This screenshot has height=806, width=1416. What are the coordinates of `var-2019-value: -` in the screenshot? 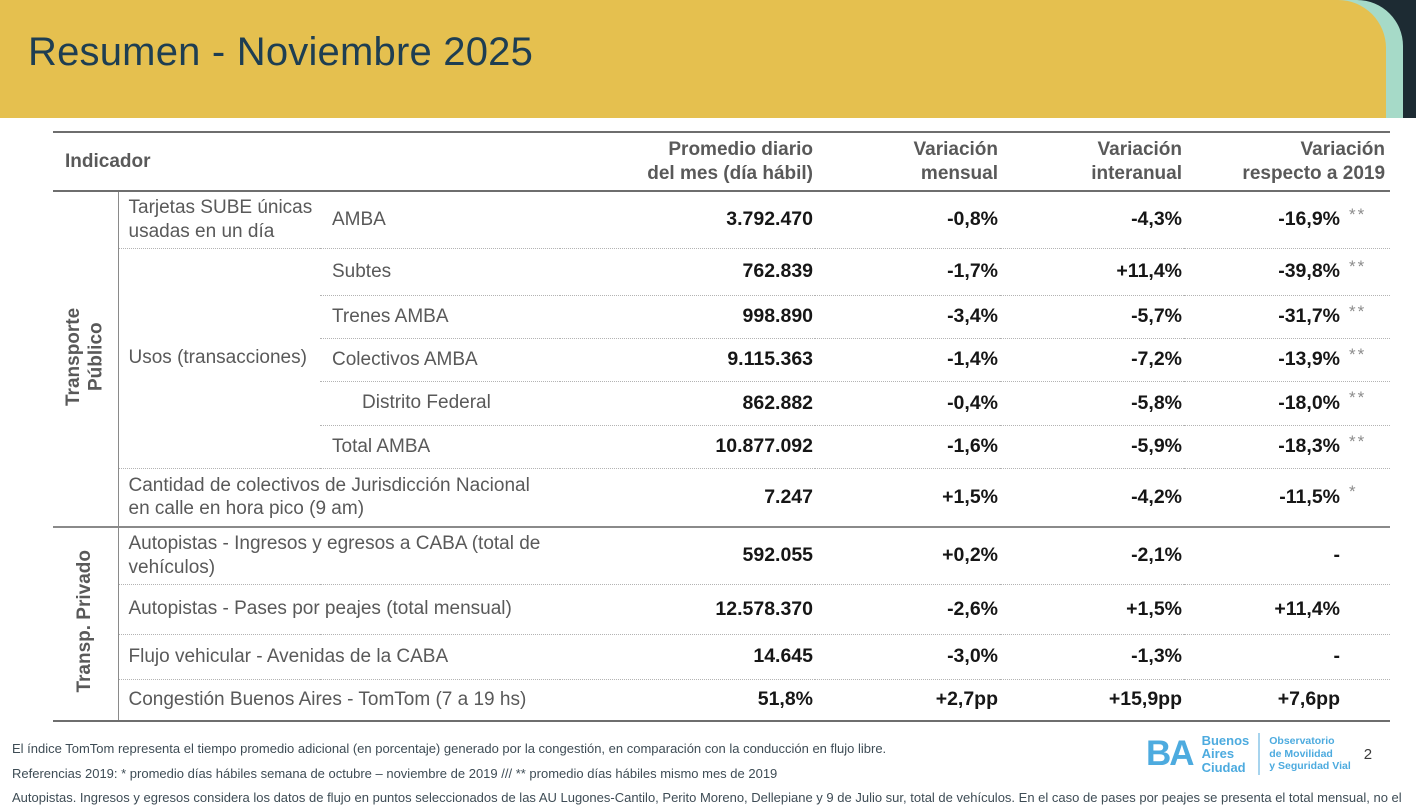 It's located at (1337, 555).